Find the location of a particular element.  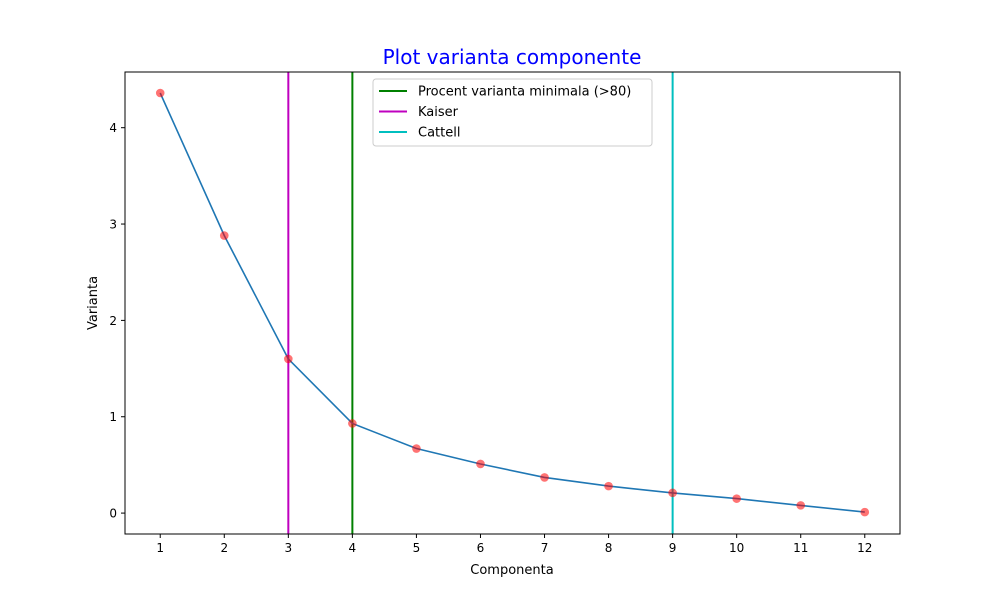

x-tick-label: 6 is located at coordinates (481, 548).